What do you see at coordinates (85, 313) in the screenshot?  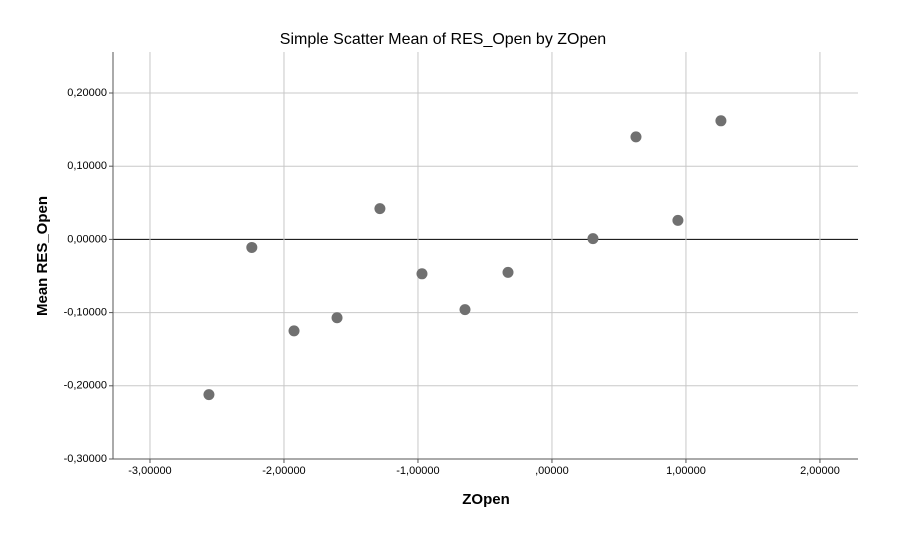 I see `y-tick-label: -0,10000` at bounding box center [85, 313].